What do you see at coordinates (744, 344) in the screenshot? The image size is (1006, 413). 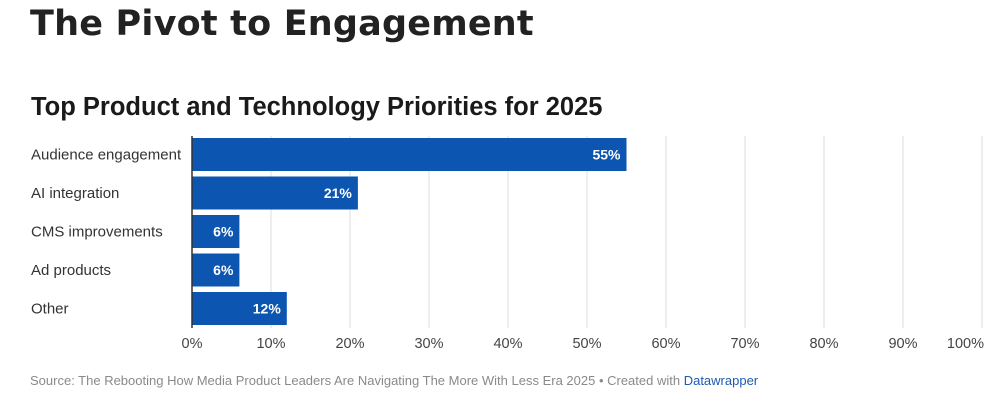 I see `x-tick-label: 70%` at bounding box center [744, 344].